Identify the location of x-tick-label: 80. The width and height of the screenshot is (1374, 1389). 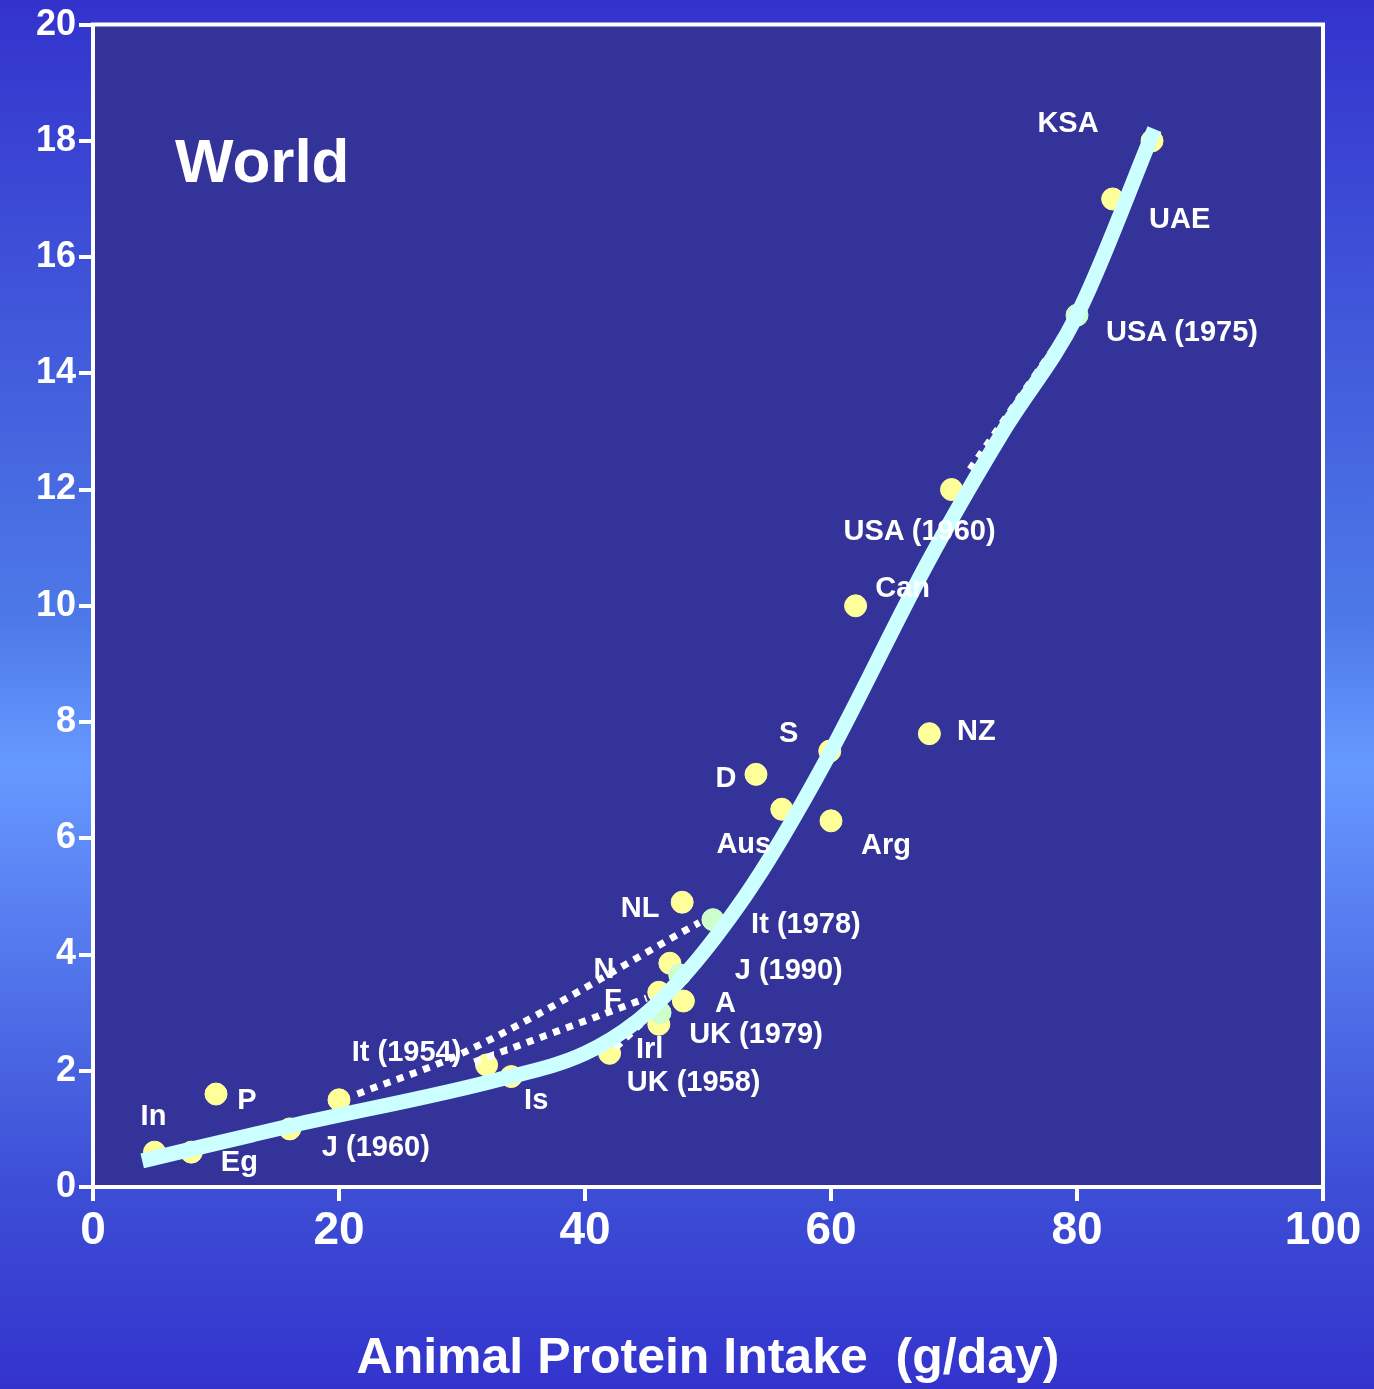
(1077, 1228).